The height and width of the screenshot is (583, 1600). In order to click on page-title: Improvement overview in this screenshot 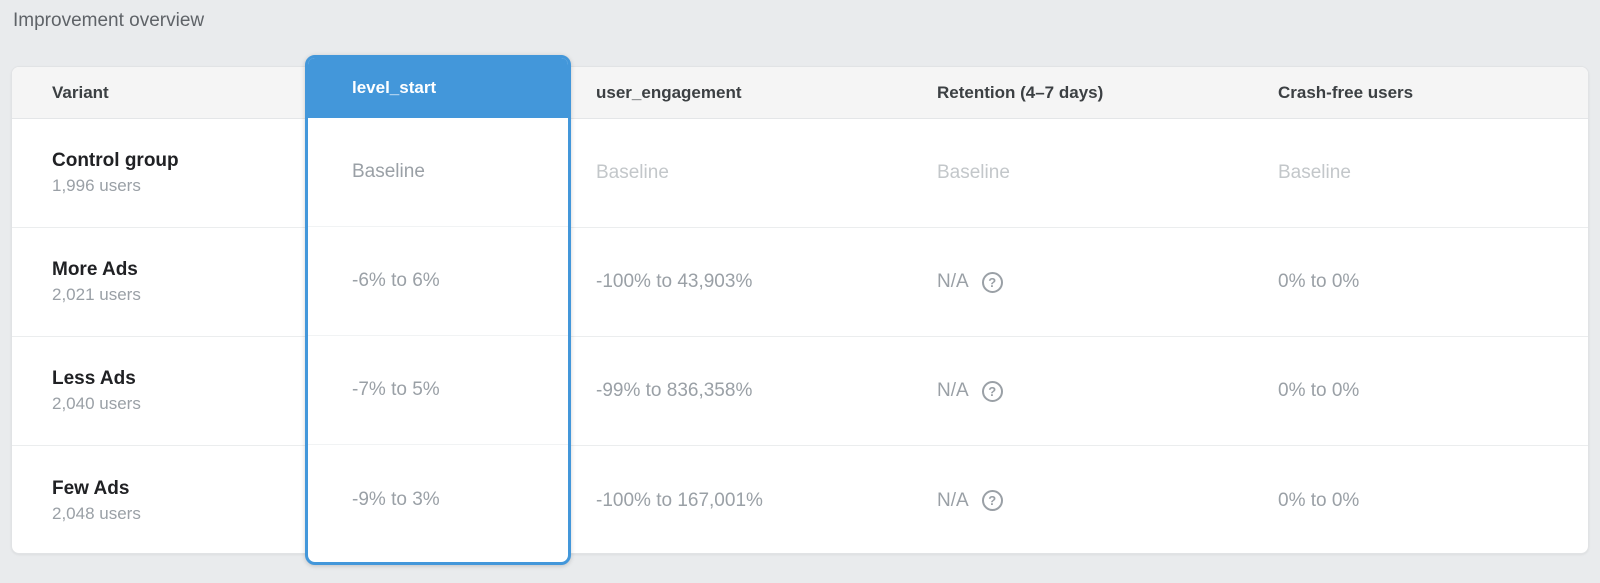, I will do `click(109, 20)`.